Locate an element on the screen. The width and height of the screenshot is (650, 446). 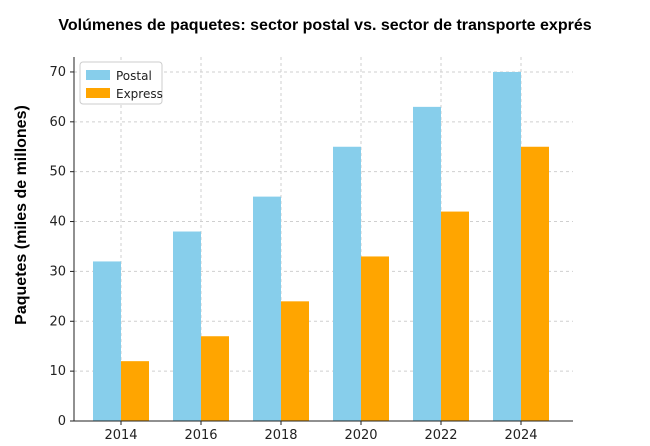
y-tick-label: 40 is located at coordinates (57, 222).